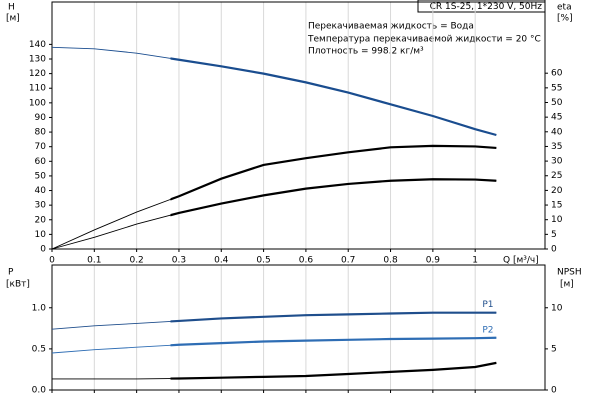  I want to click on series-label: P1, so click(487, 305).